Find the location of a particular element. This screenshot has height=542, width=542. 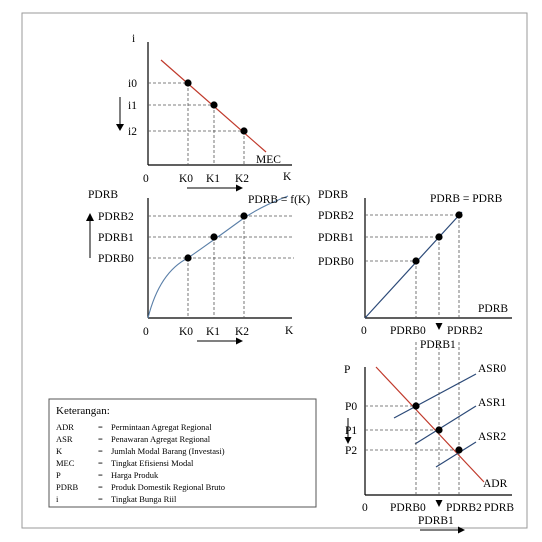

ident-y-title: PDRB is located at coordinates (333, 195).